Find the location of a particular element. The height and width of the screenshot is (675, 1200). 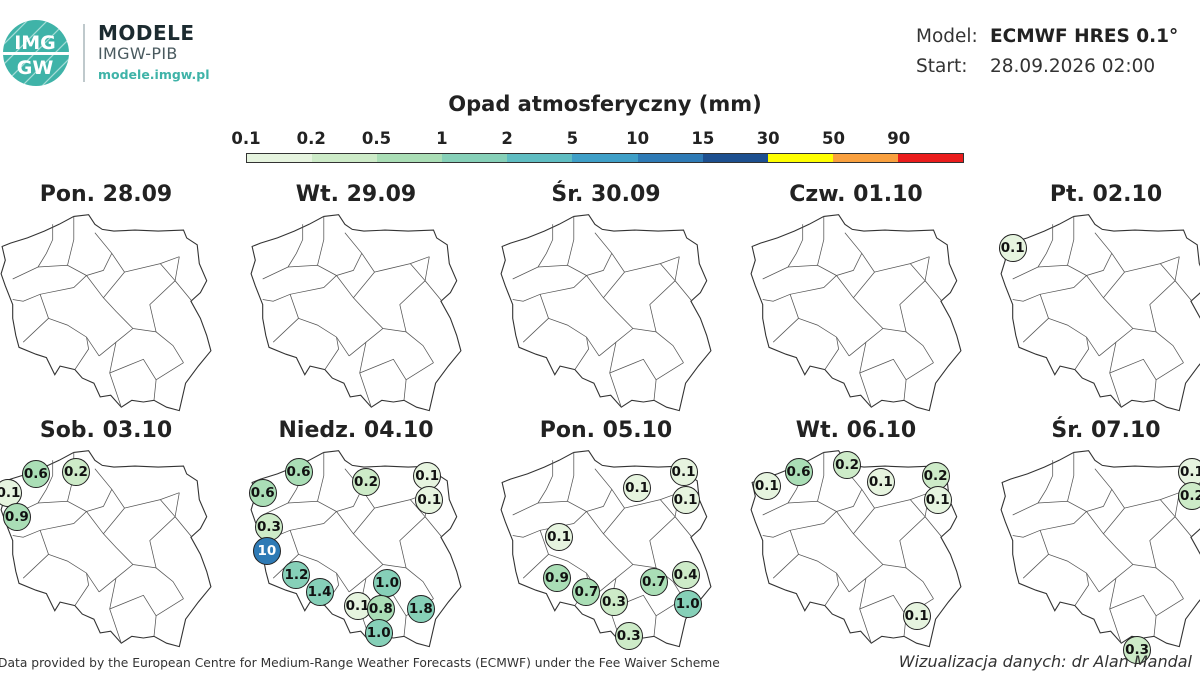

precip-value-marker: 1.4 is located at coordinates (319, 591).